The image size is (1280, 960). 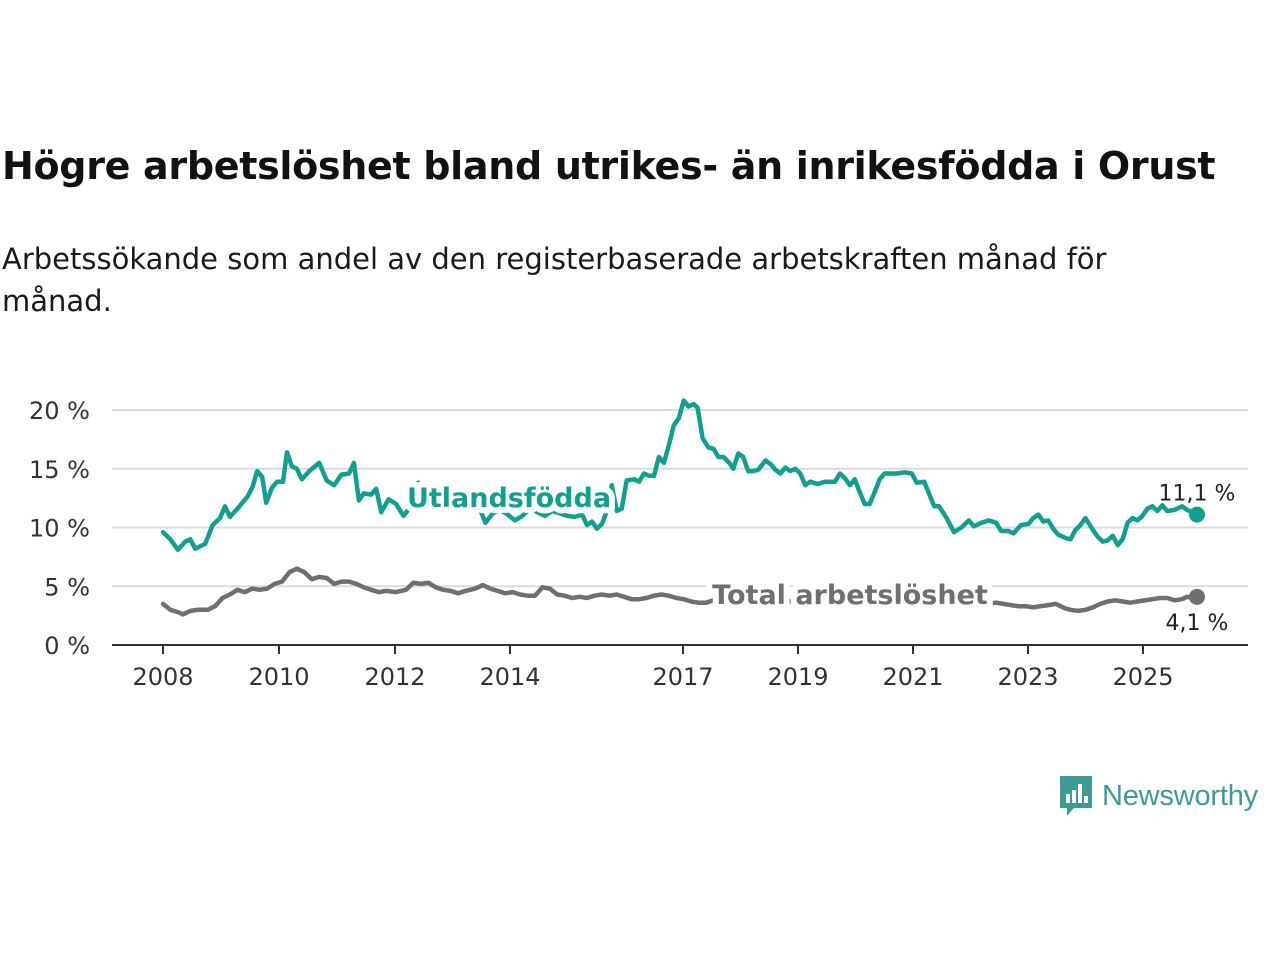 I want to click on annotation-utlandsfodda: Utlandsfödda, so click(x=509, y=498).